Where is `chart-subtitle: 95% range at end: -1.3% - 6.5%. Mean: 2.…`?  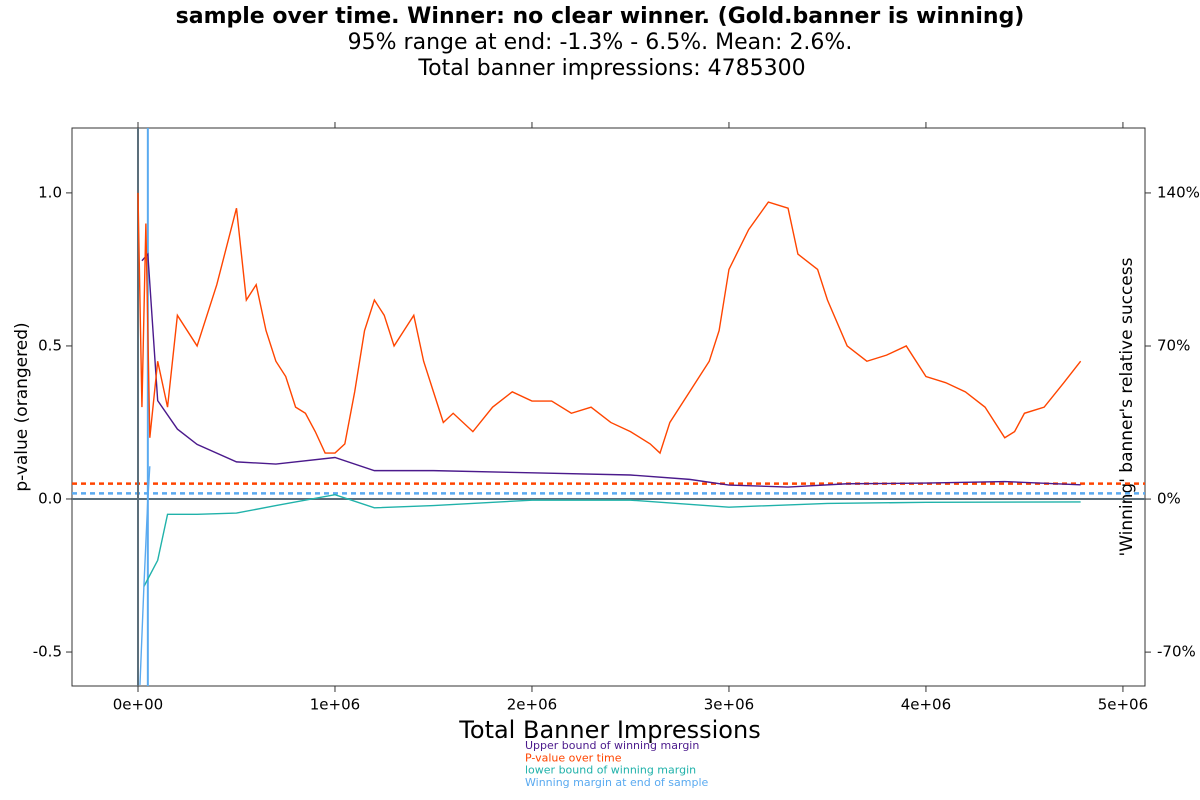
chart-subtitle: 95% range at end: -1.3% - 6.5%. Mean: 2.… is located at coordinates (600, 42).